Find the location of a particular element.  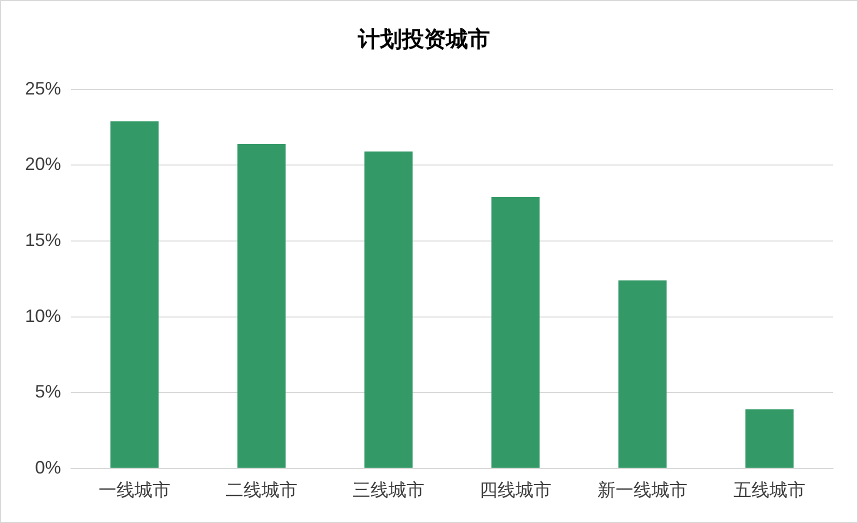

chart-title: 计划投资城市 is located at coordinates (423, 39).